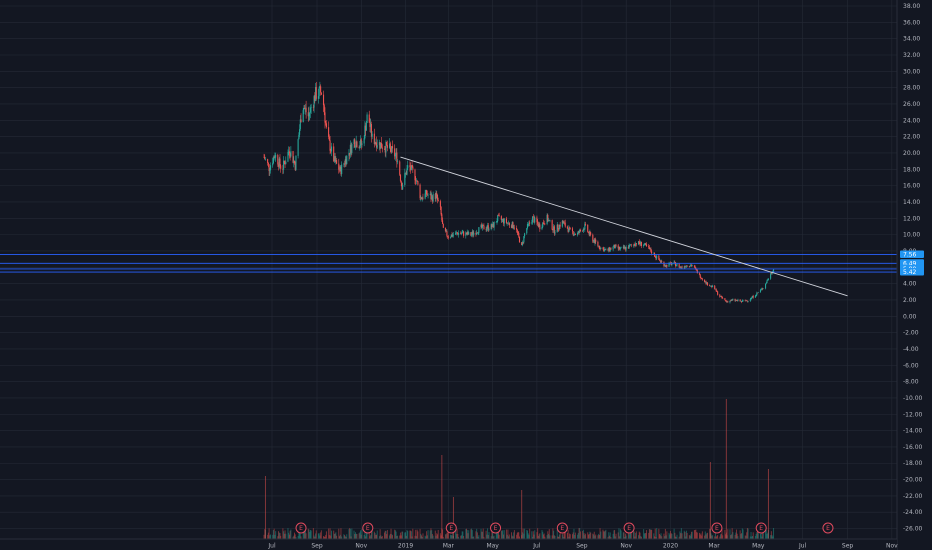  Describe the element at coordinates (913, 512) in the screenshot. I see `y-tick-label: -24.00` at that location.